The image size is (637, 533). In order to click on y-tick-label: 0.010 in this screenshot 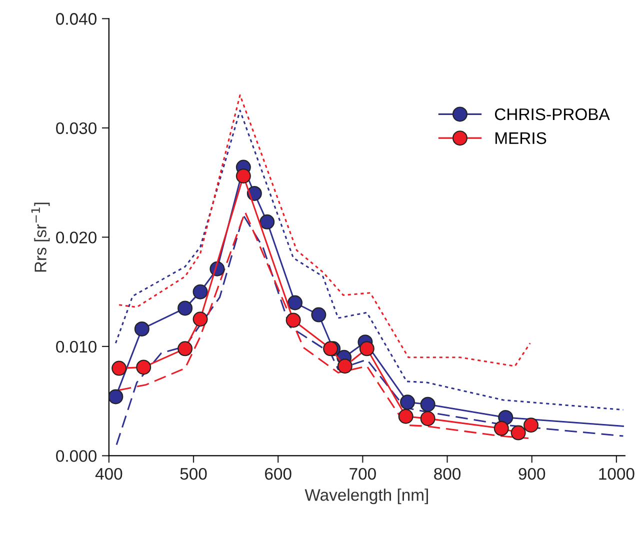, I will do `click(76, 346)`.